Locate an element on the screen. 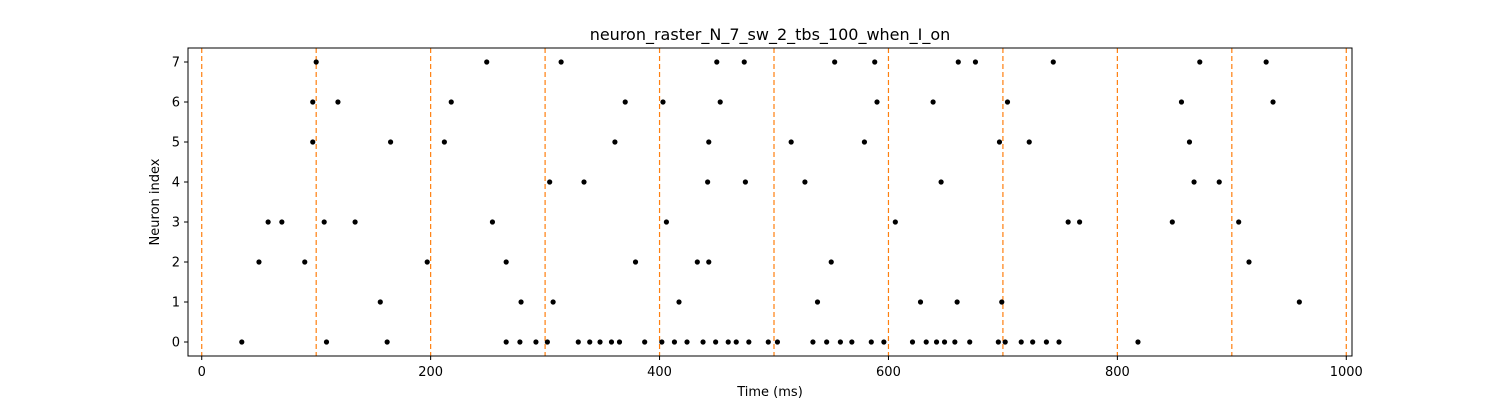 This screenshot has width=1500, height=400. x-tick-label: 0 is located at coordinates (202, 372).